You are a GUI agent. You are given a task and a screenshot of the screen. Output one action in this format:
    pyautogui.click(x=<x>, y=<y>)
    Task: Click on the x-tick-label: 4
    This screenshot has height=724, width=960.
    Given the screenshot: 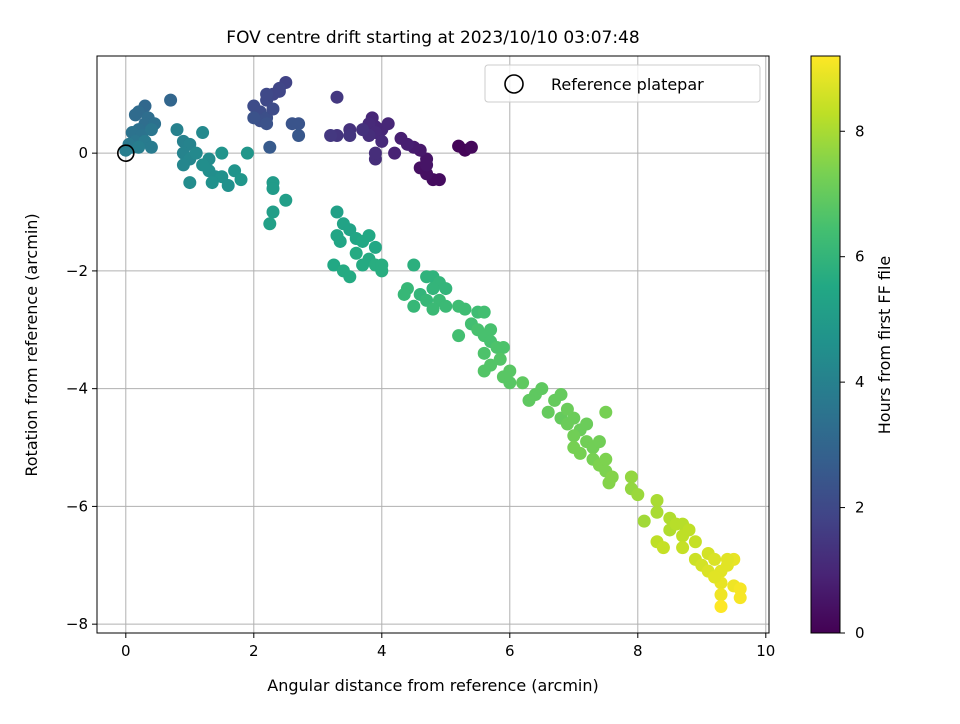 What is the action you would take?
    pyautogui.click(x=382, y=651)
    